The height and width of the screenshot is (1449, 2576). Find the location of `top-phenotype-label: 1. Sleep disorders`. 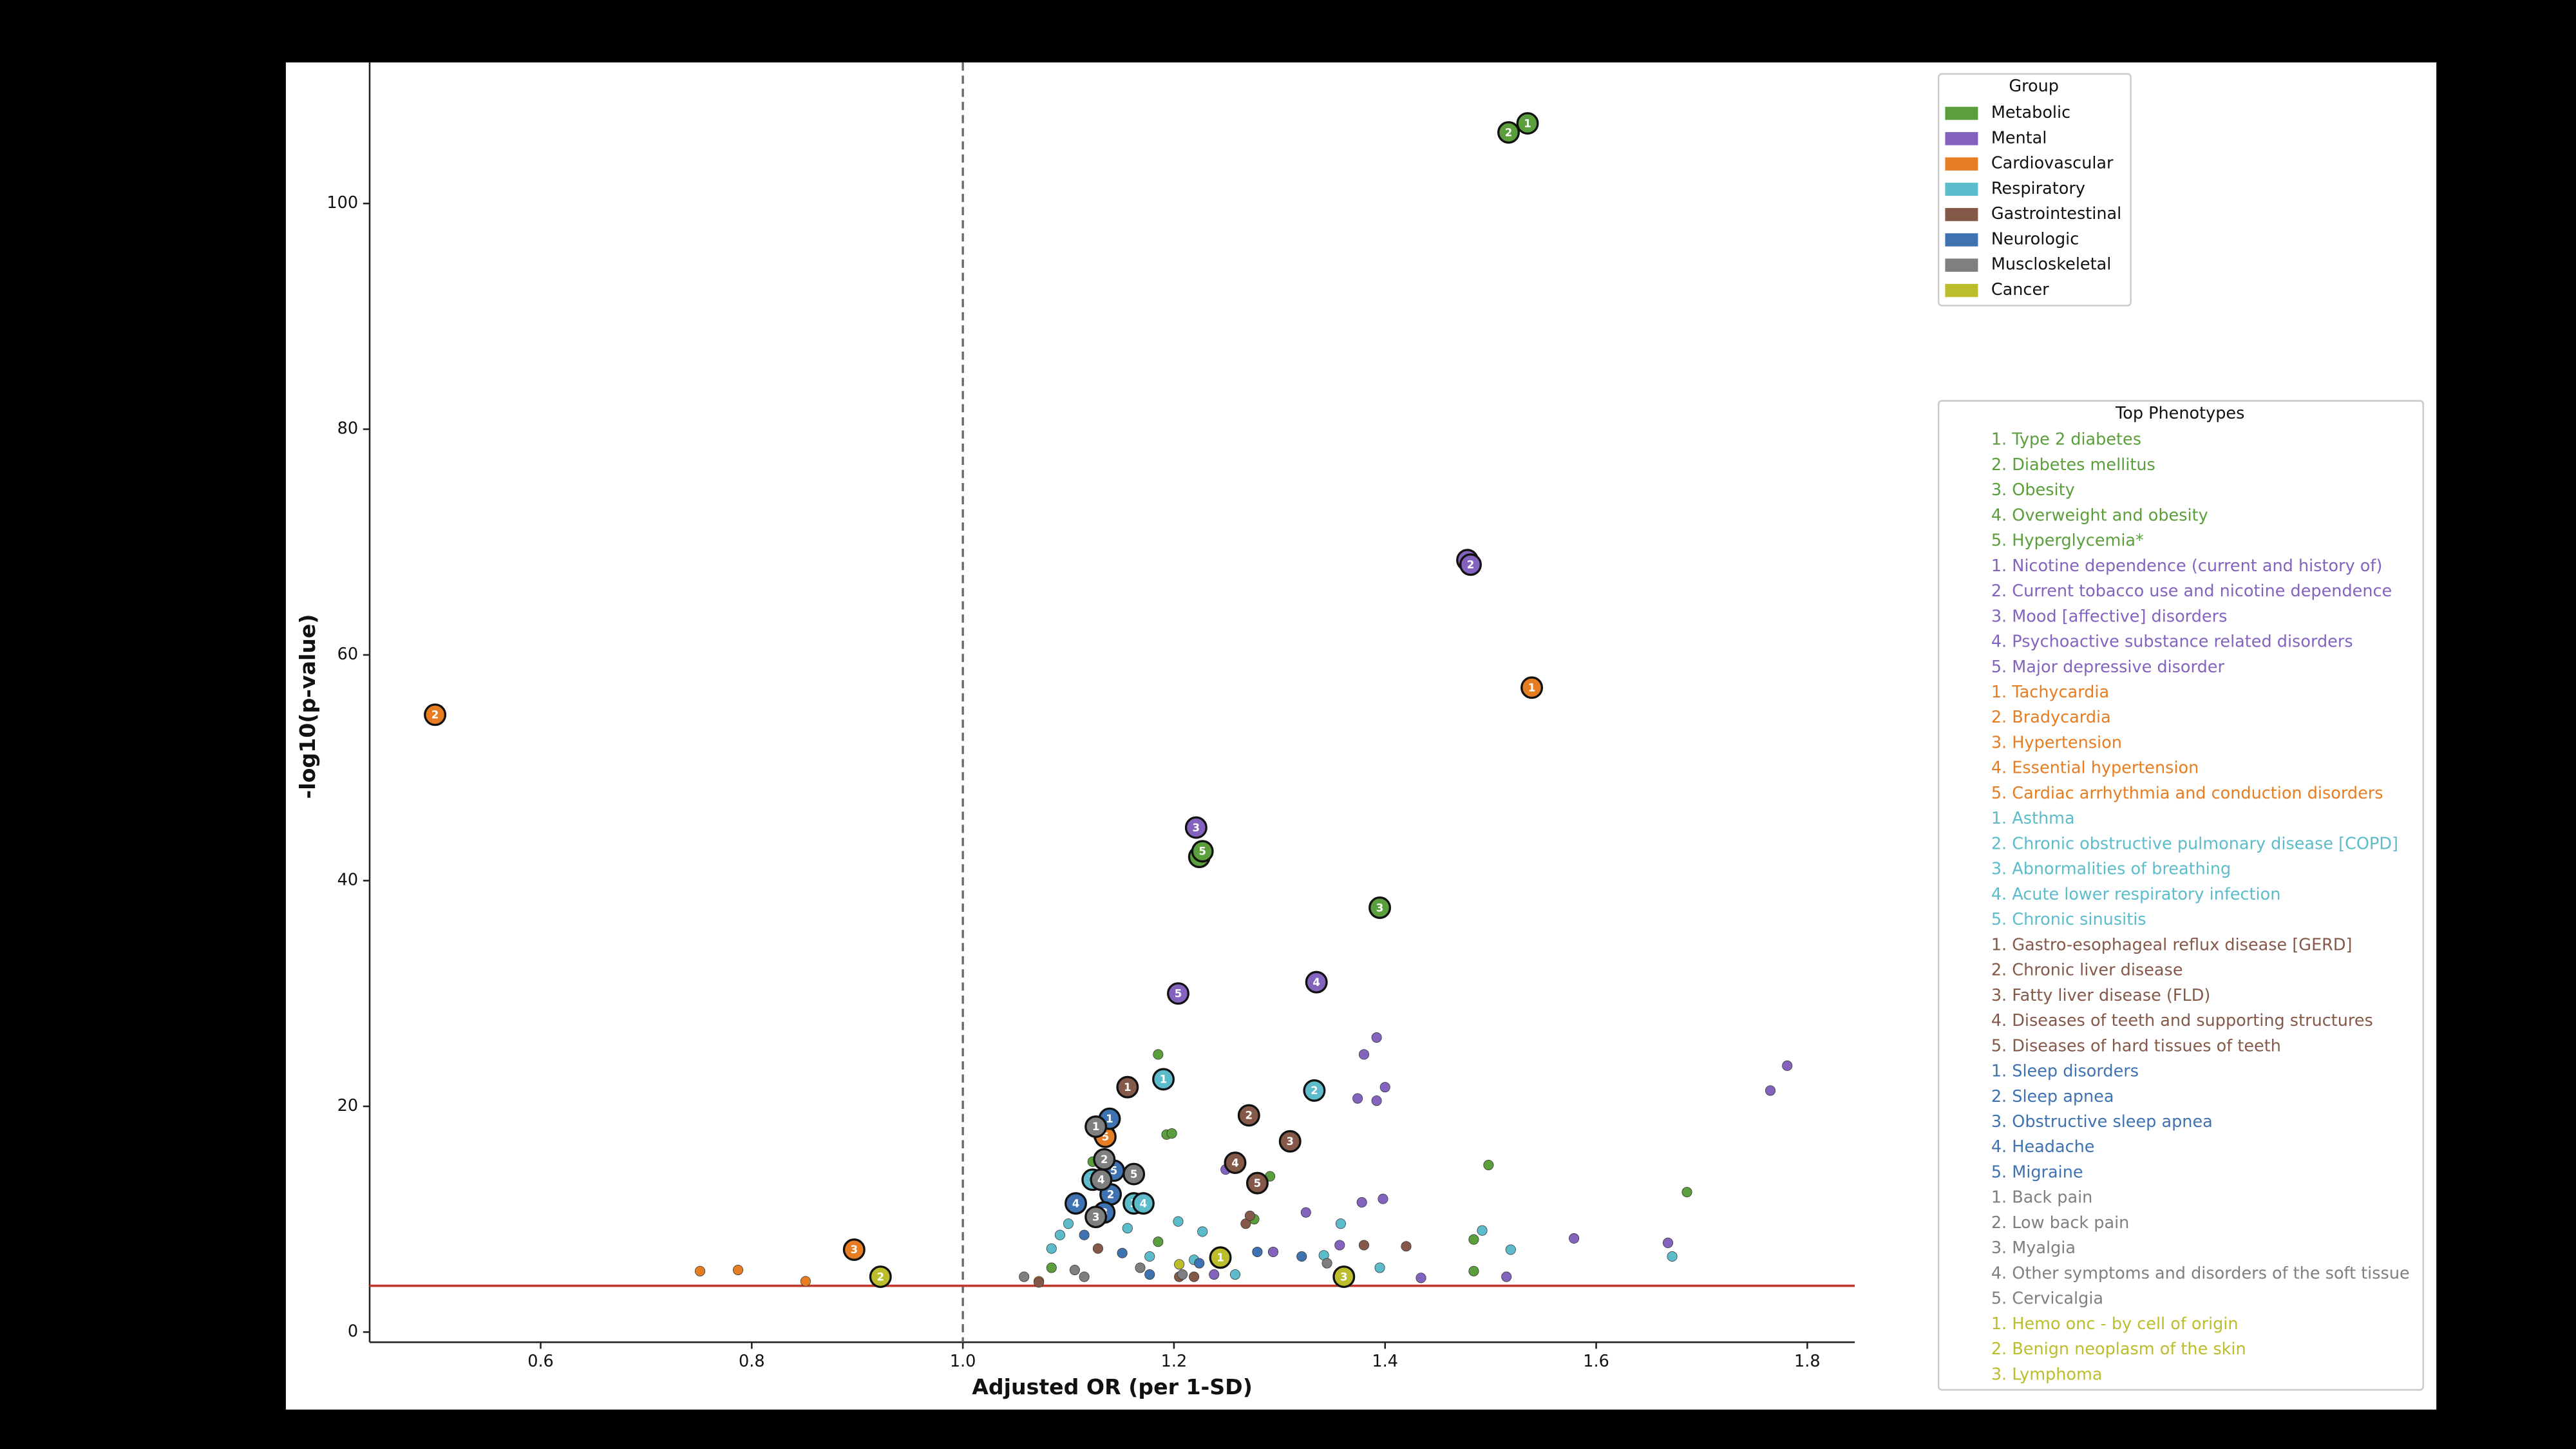

top-phenotype-label: 1. Sleep disorders is located at coordinates (2065, 1071).